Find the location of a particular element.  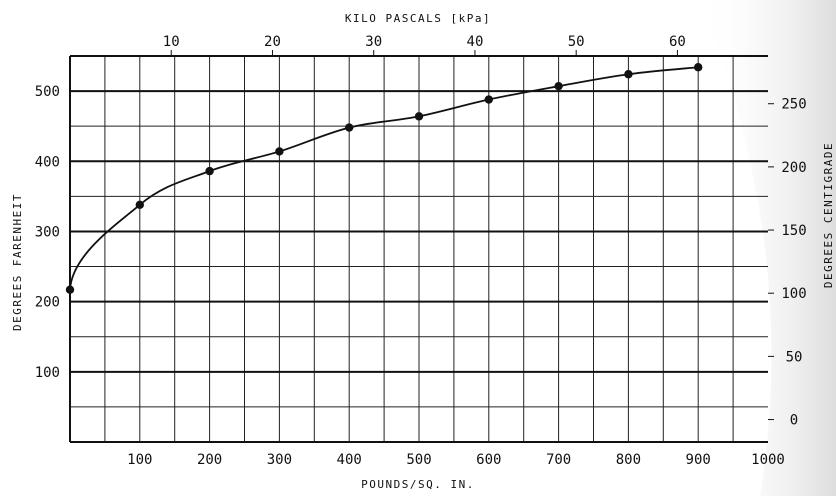

x2-tick-label: 50 is located at coordinates (576, 42).